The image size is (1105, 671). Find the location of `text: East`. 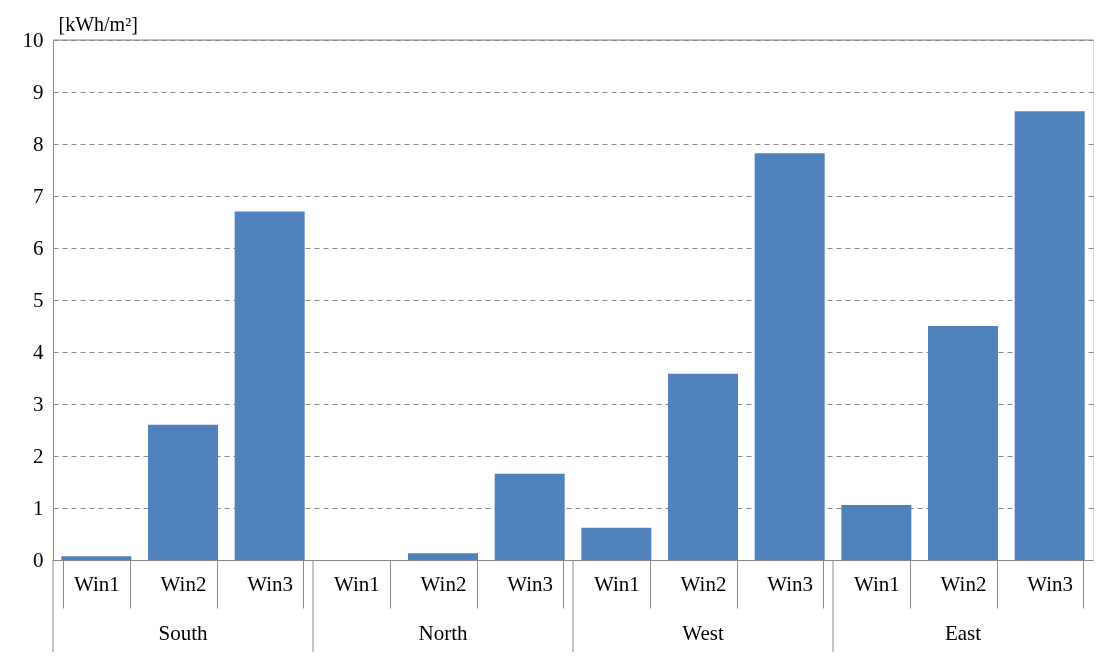

text: East is located at coordinates (963, 633).